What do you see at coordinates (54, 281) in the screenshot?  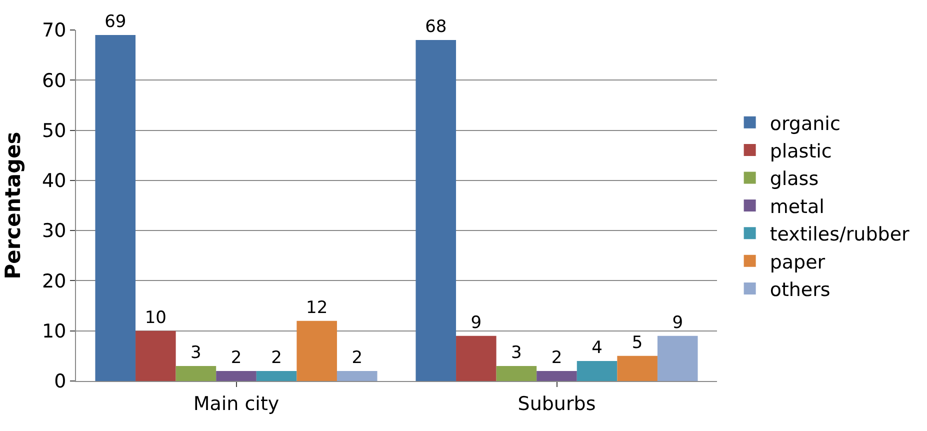 I see `y-tick-label: 20` at bounding box center [54, 281].